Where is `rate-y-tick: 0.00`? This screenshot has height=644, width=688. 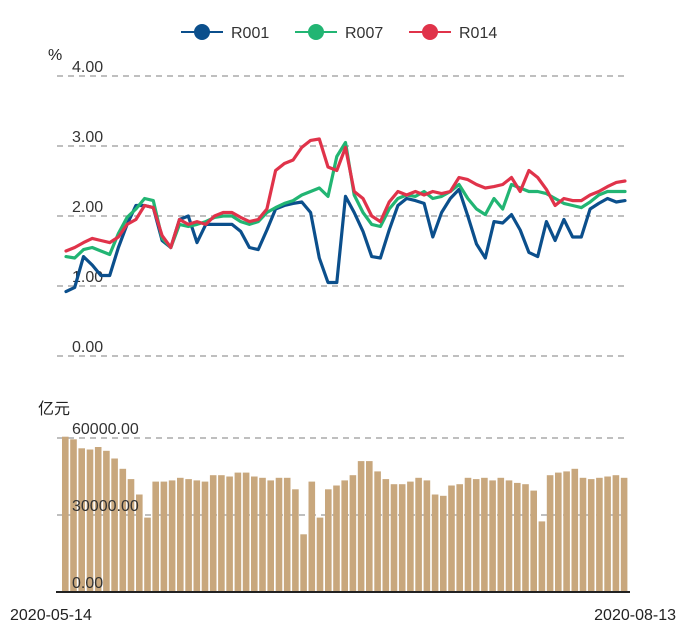
rate-y-tick: 0.00 is located at coordinates (87, 347).